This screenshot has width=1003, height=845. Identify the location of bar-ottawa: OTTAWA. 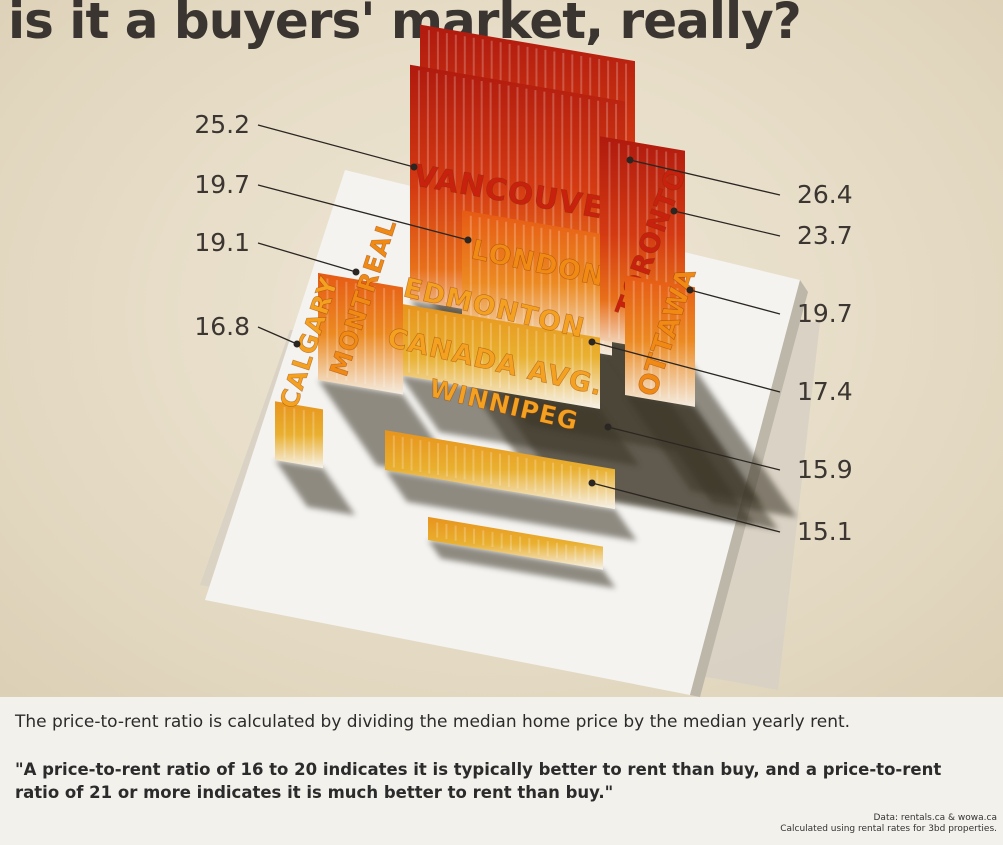
(664, 335).